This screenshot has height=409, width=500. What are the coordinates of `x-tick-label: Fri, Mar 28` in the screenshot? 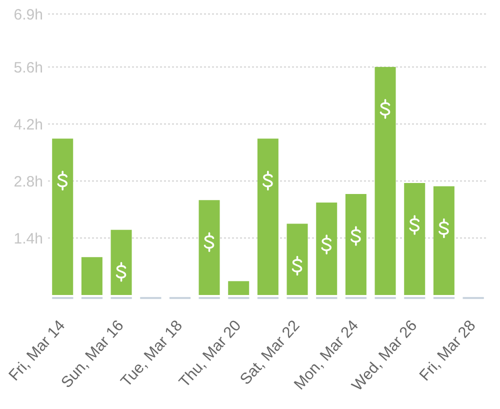 It's located at (448, 350).